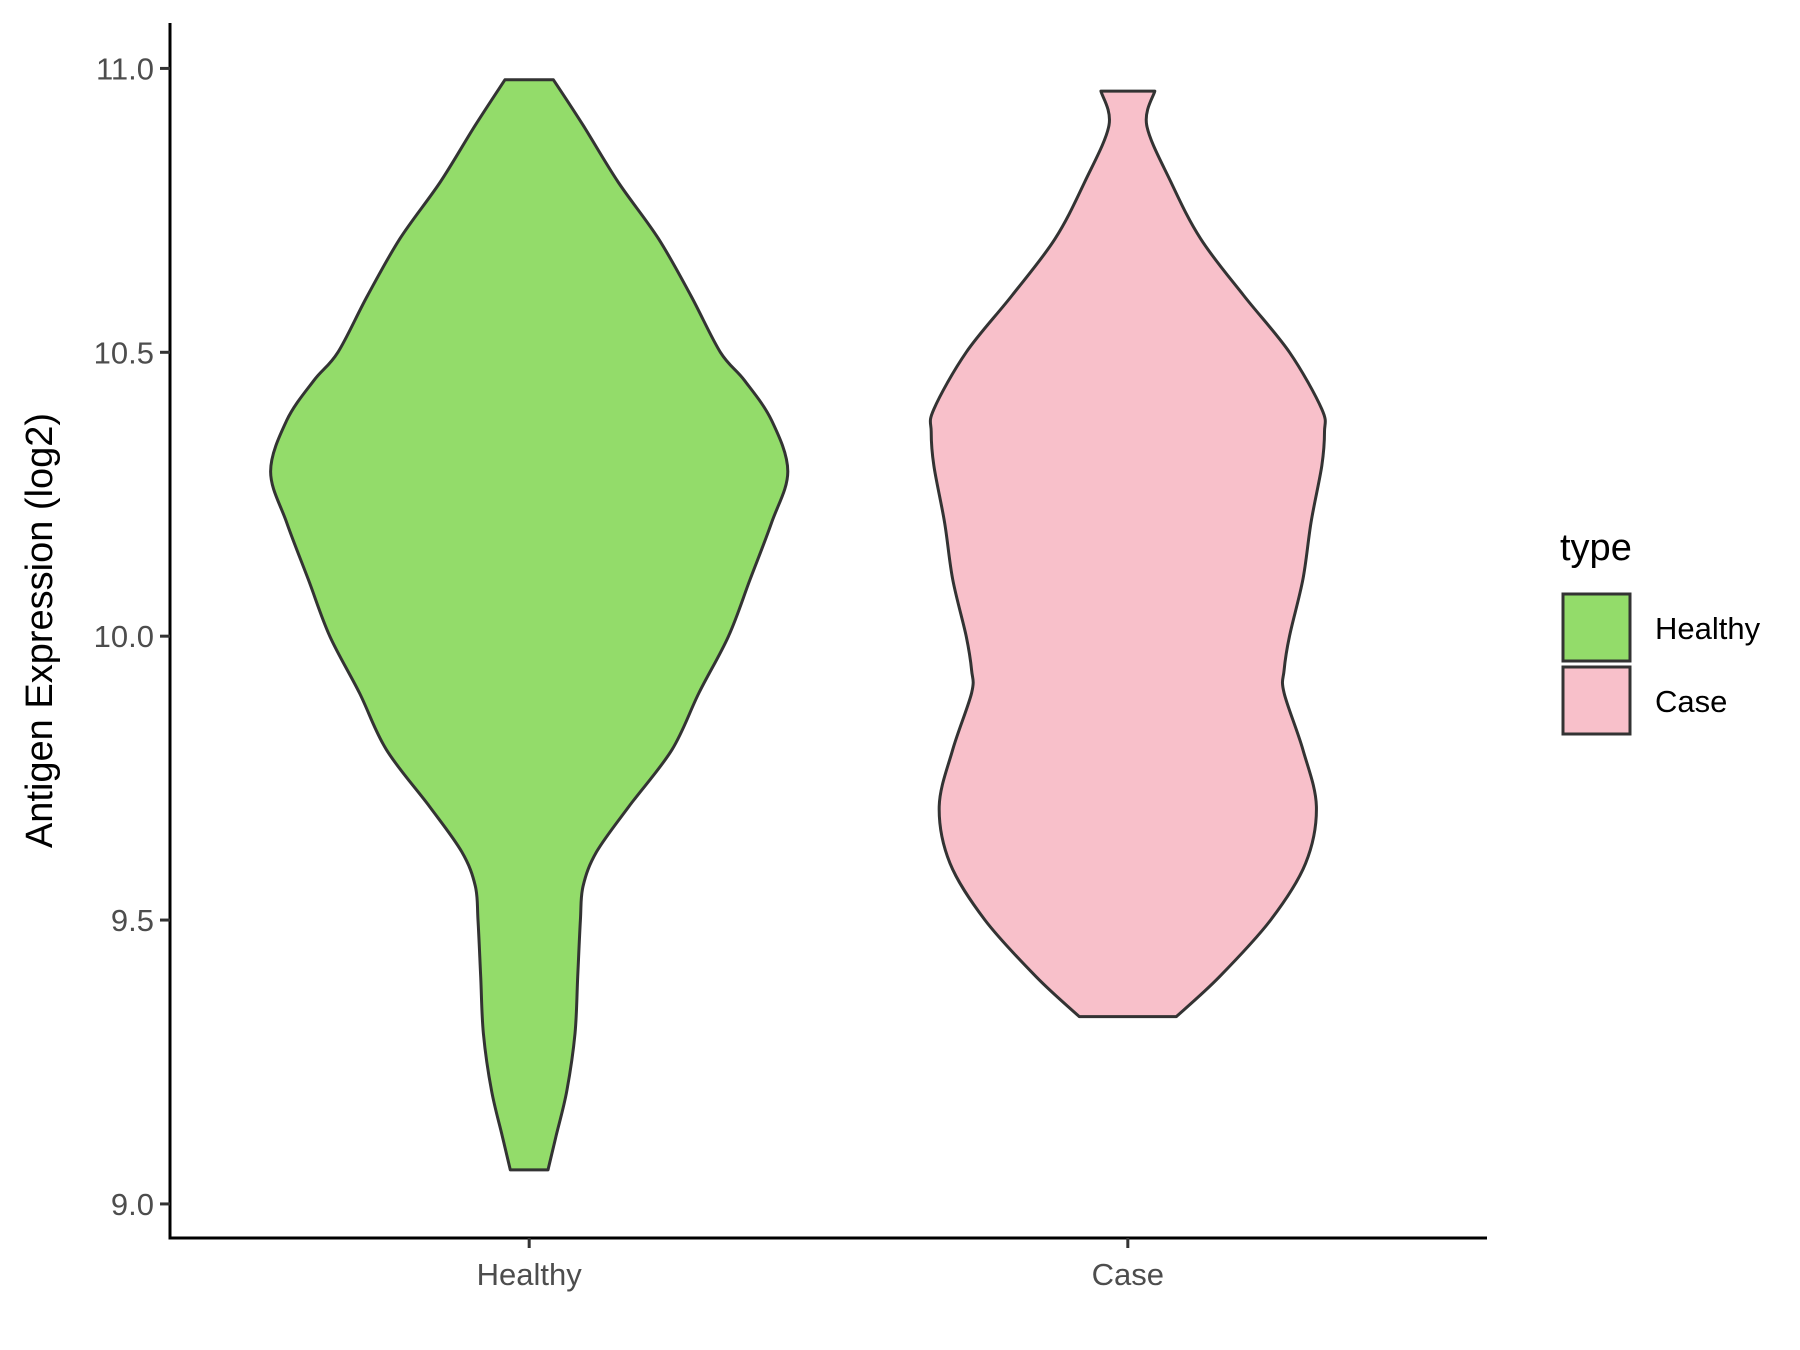 The width and height of the screenshot is (1800, 1350). I want to click on legend-label-healthy: Healthy, so click(1708, 628).